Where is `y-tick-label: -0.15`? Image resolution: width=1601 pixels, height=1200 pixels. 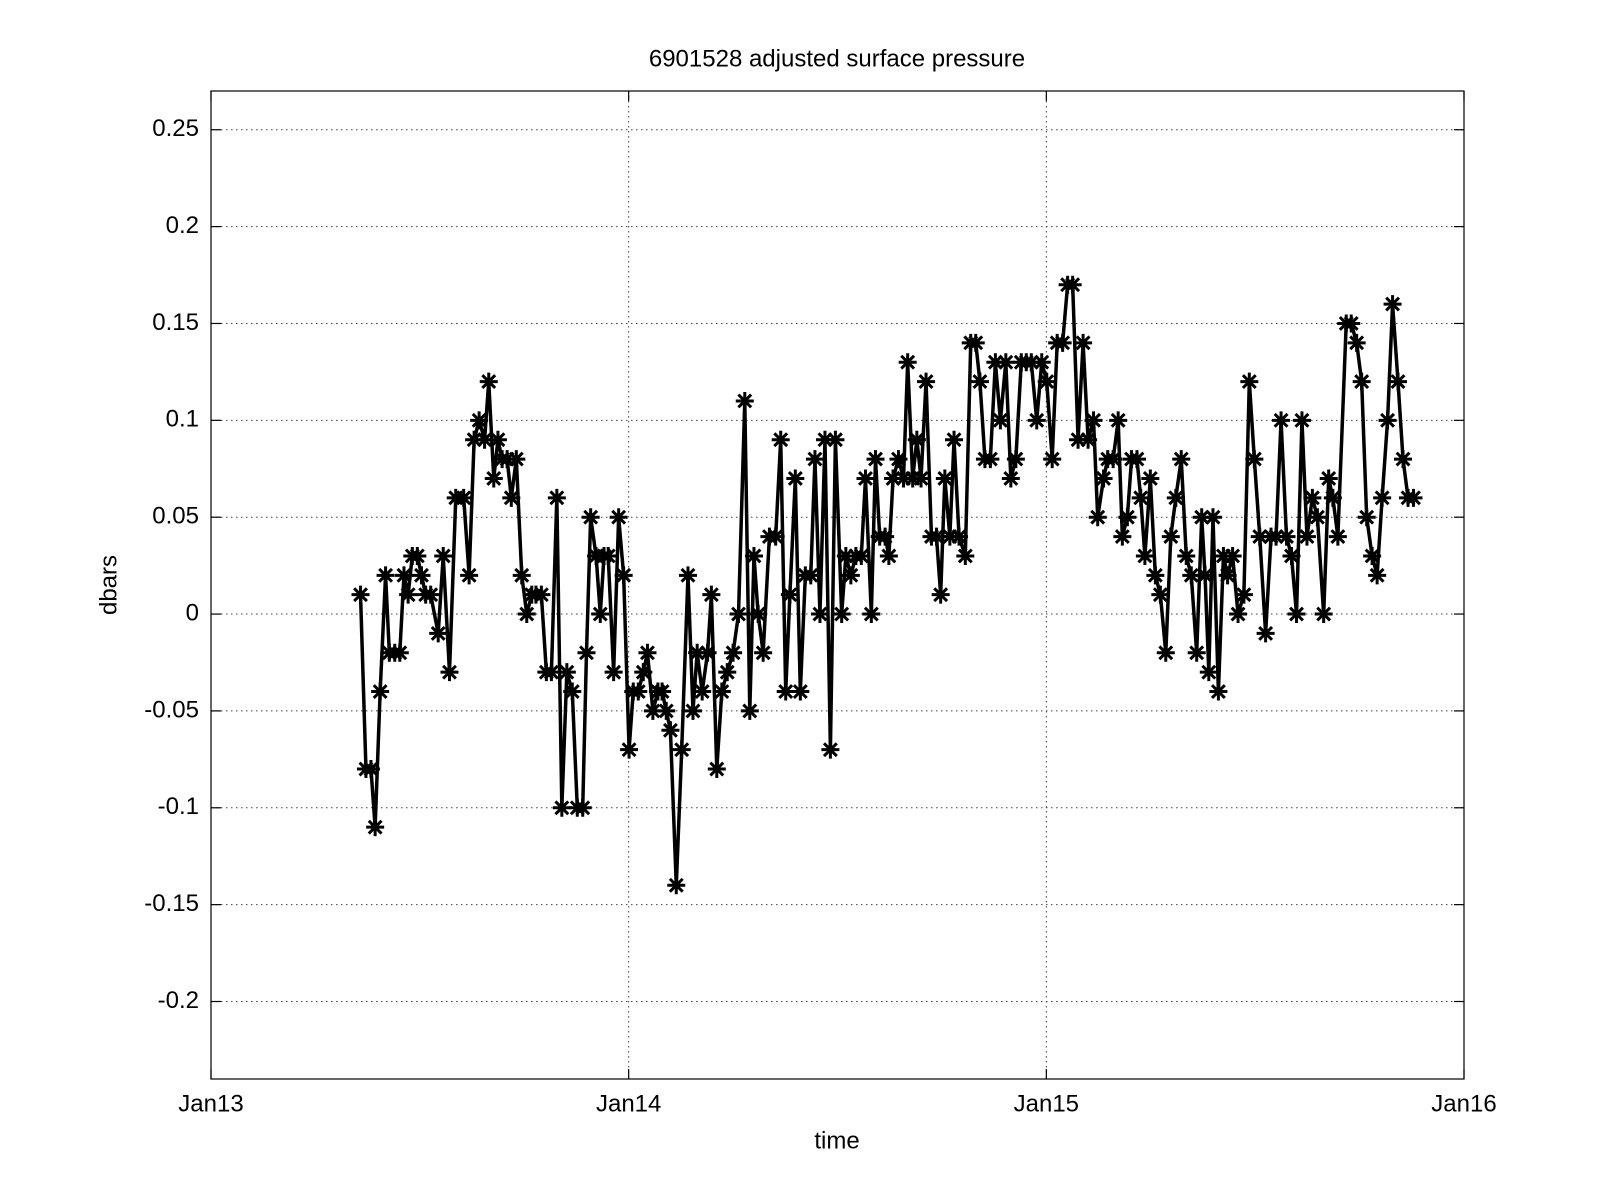 y-tick-label: -0.15 is located at coordinates (171, 903).